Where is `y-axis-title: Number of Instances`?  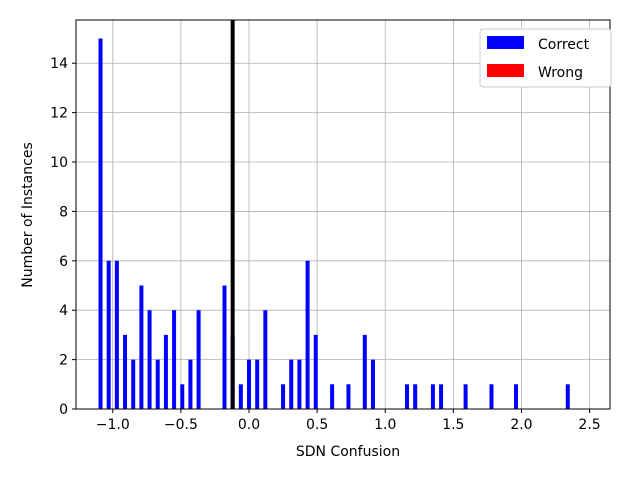 y-axis-title: Number of Instances is located at coordinates (28, 214).